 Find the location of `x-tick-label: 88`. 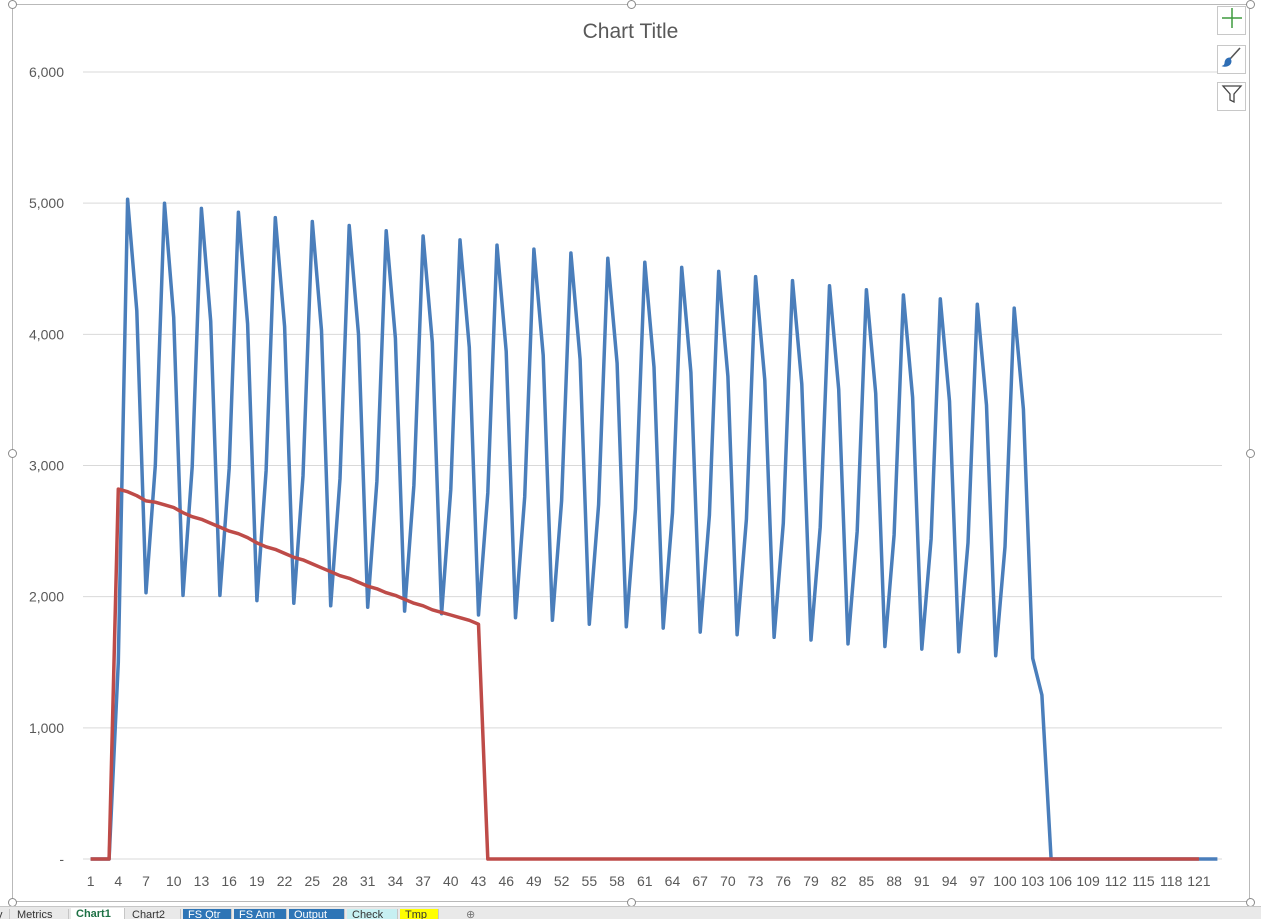

x-tick-label: 88 is located at coordinates (894, 881).